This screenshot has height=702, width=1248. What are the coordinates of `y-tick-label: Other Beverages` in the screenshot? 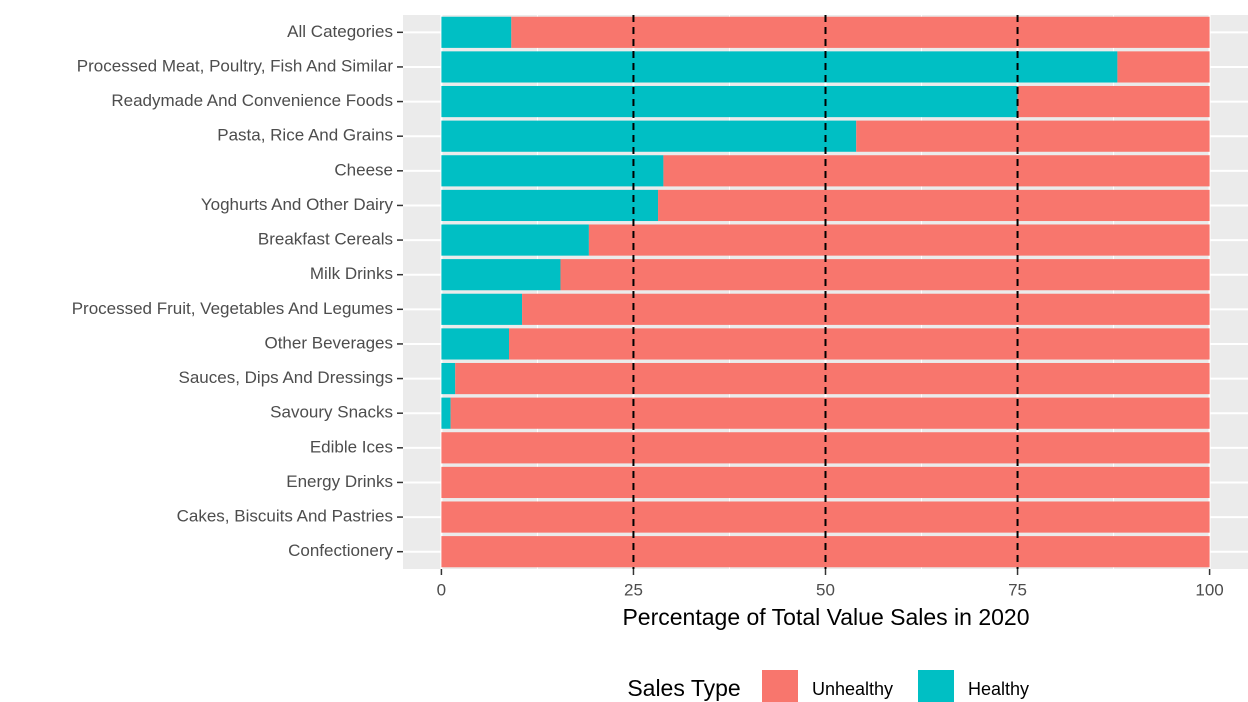 It's located at (328, 342).